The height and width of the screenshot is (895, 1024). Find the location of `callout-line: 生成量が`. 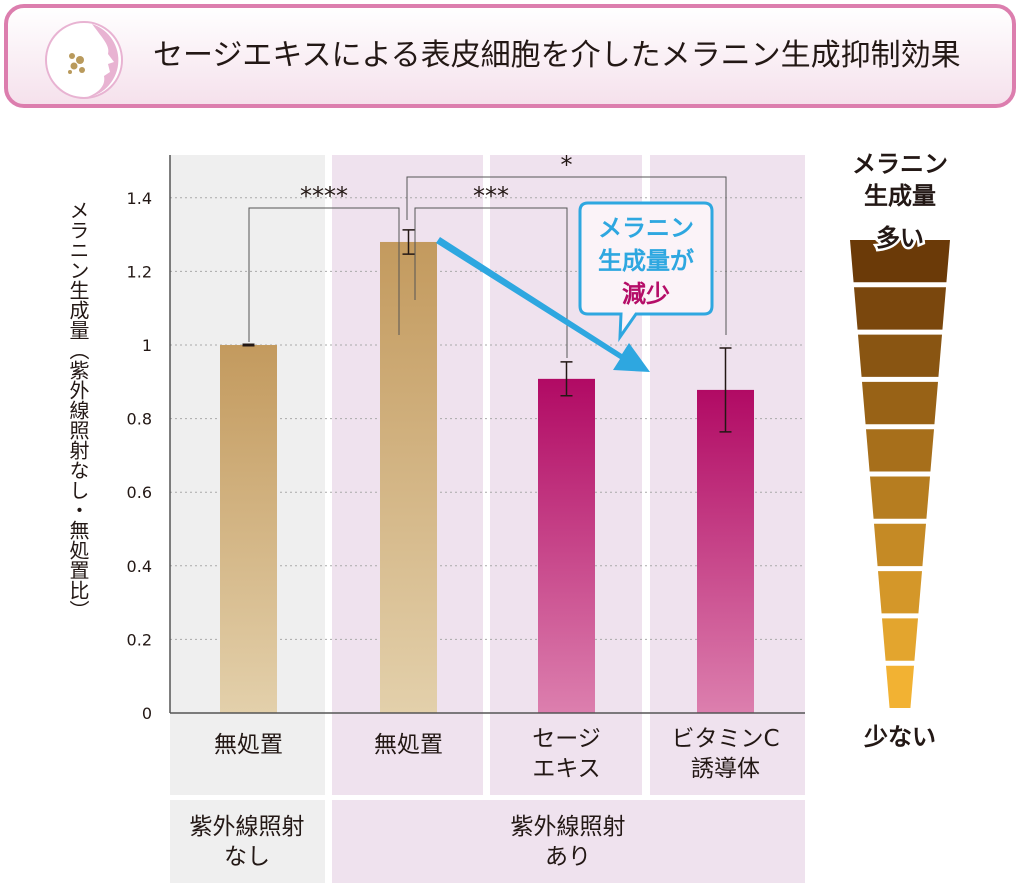

callout-line: 生成量が is located at coordinates (646, 261).